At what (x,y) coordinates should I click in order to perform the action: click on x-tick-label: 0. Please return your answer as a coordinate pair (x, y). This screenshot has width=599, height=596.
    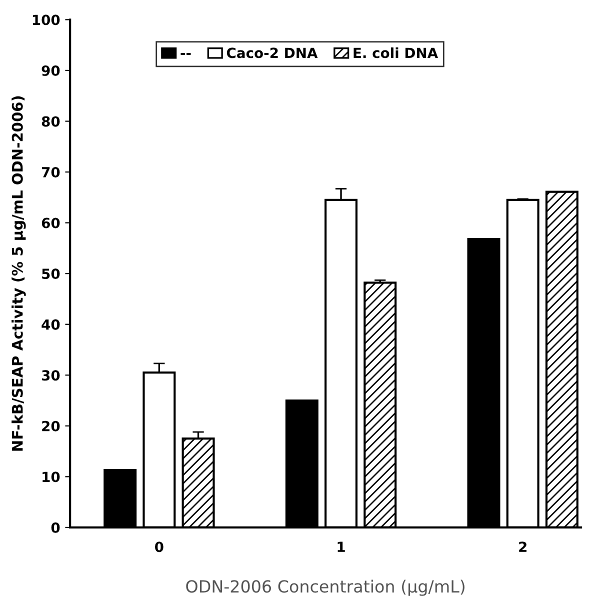
    Looking at the image, I should click on (159, 547).